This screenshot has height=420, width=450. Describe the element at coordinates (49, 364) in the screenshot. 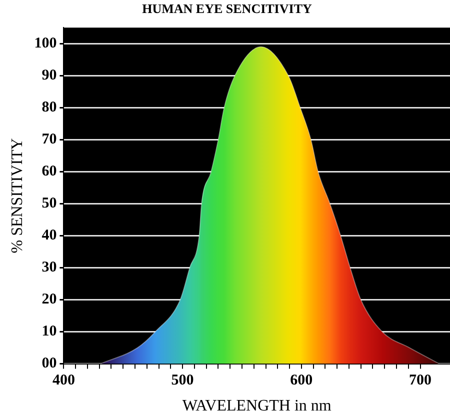

I see `y-tick-label: 00` at that location.